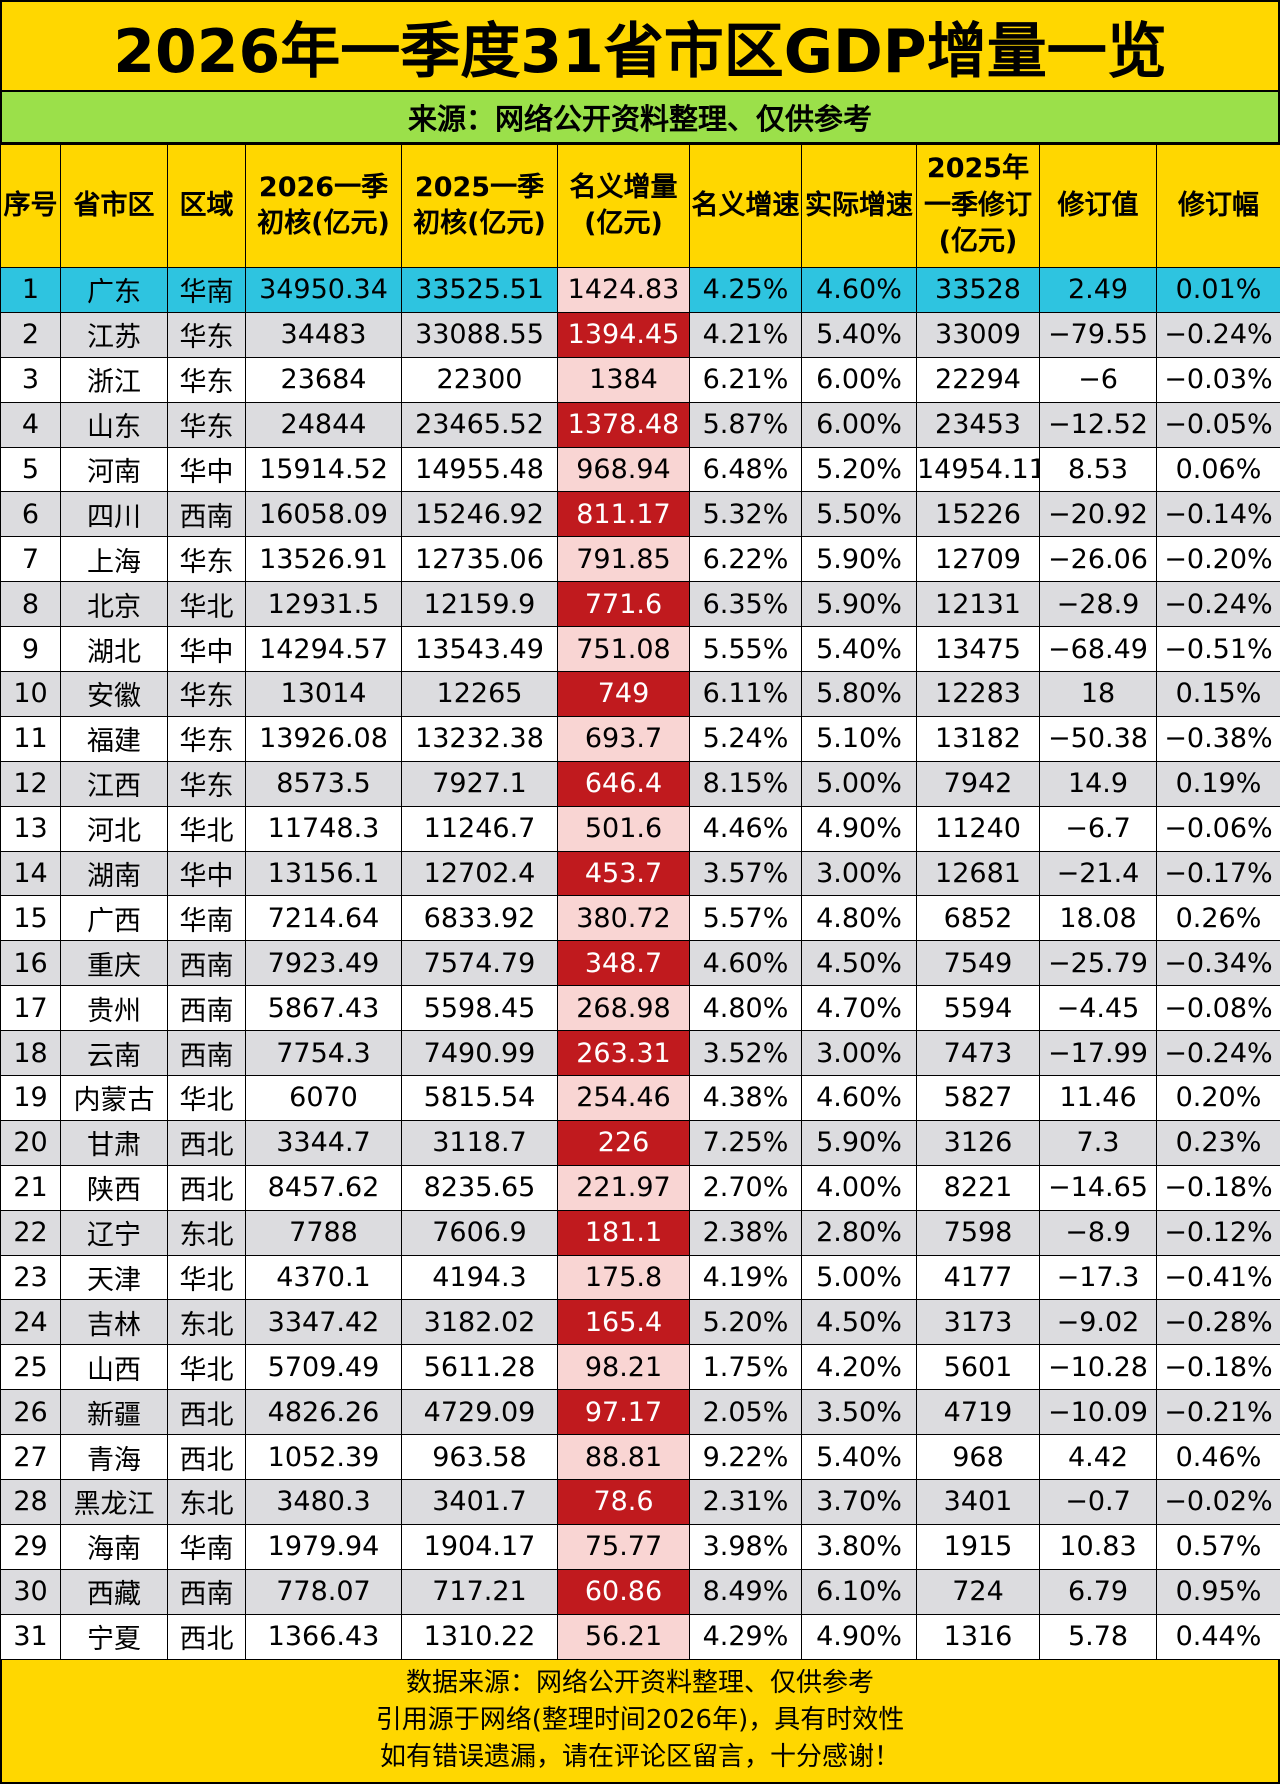  What do you see at coordinates (1218, 918) in the screenshot?
I see `cell-revision-rate: 0.26%` at bounding box center [1218, 918].